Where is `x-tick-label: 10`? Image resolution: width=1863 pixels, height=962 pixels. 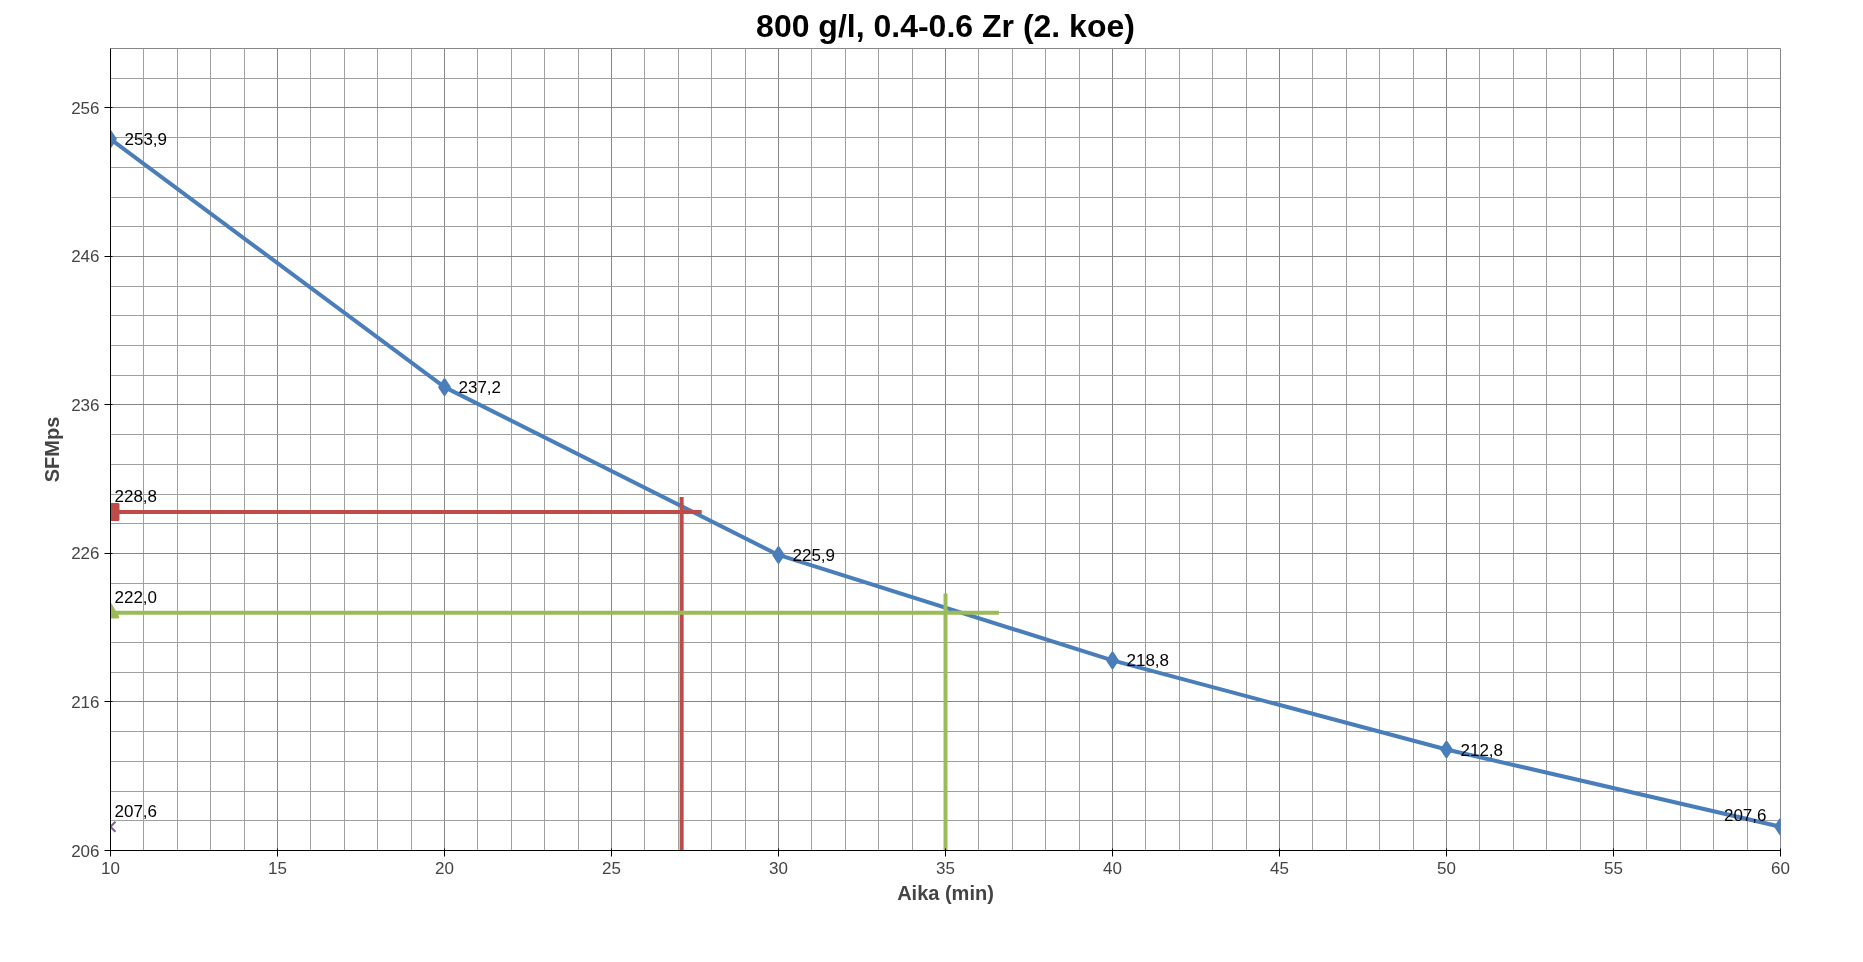
x-tick-label: 10 is located at coordinates (110, 868).